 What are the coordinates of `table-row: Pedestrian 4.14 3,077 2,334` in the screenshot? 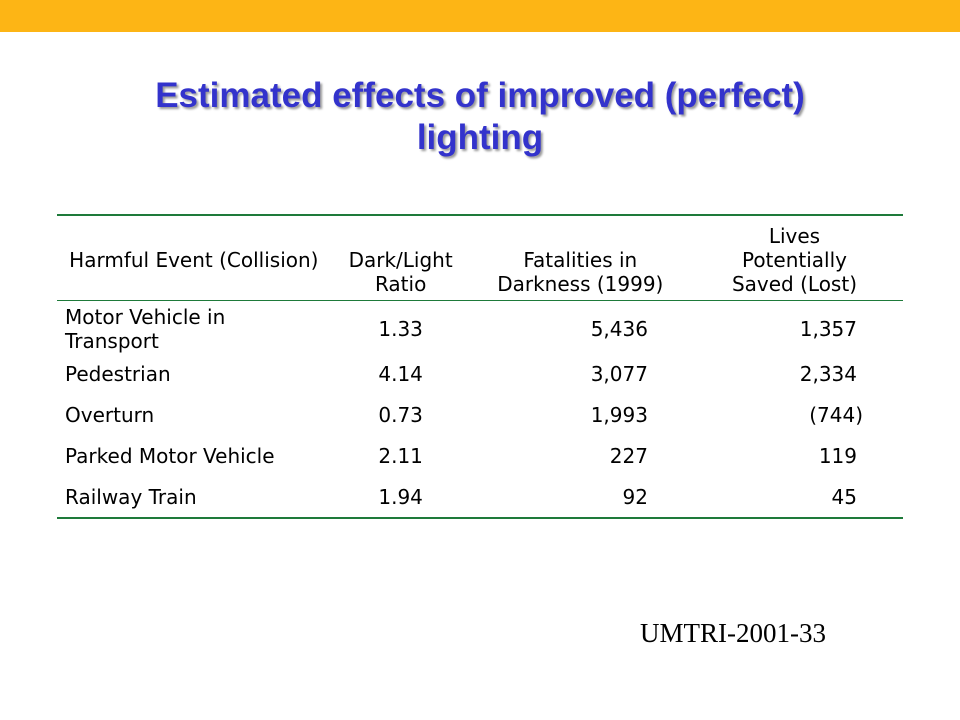 It's located at (480, 373).